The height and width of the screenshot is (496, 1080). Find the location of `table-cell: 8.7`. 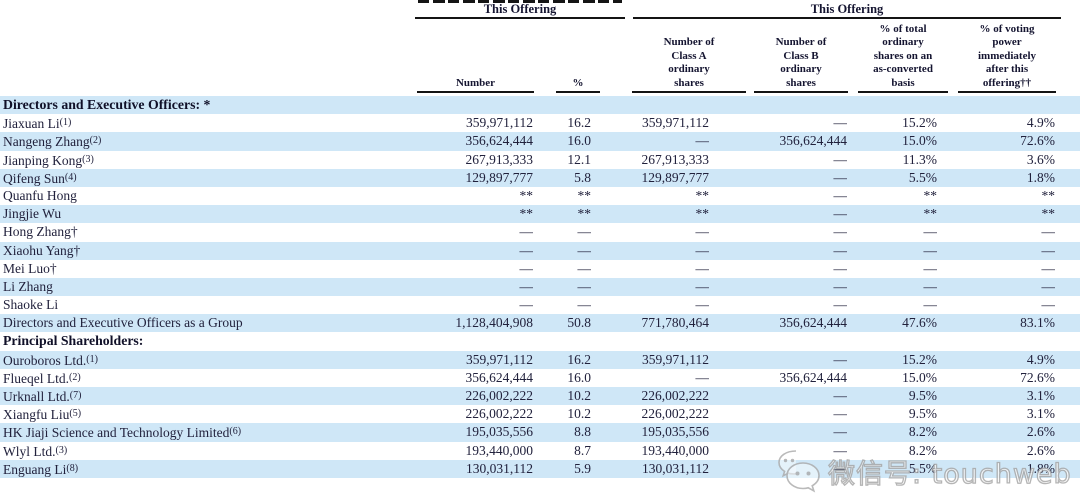

table-cell: 8.7 is located at coordinates (582, 450).